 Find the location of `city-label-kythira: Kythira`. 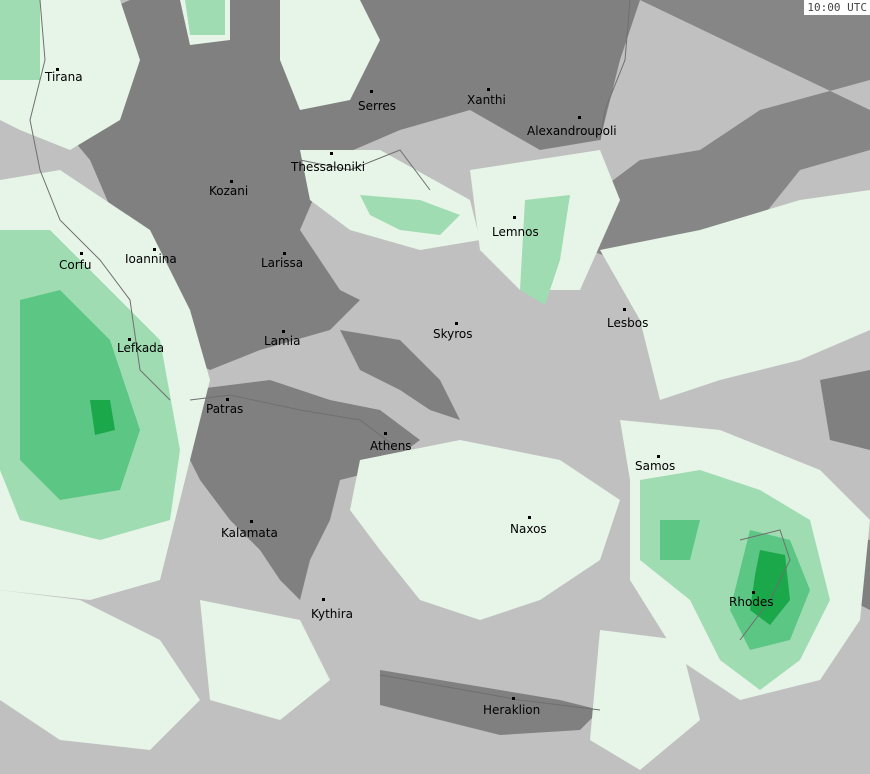

city-label-kythira: Kythira is located at coordinates (332, 614).